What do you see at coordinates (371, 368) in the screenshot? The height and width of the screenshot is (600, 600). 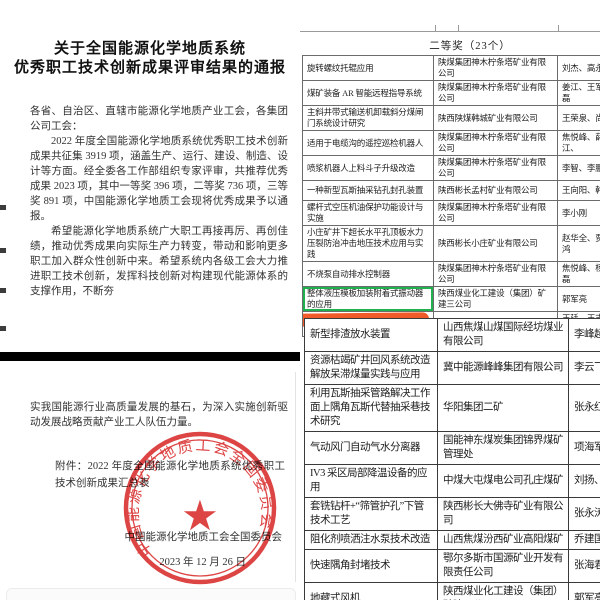 I see `achievement-name-cell: 资源枯竭矿井回风系统改造解放呆滞煤量实践与应用` at bounding box center [371, 368].